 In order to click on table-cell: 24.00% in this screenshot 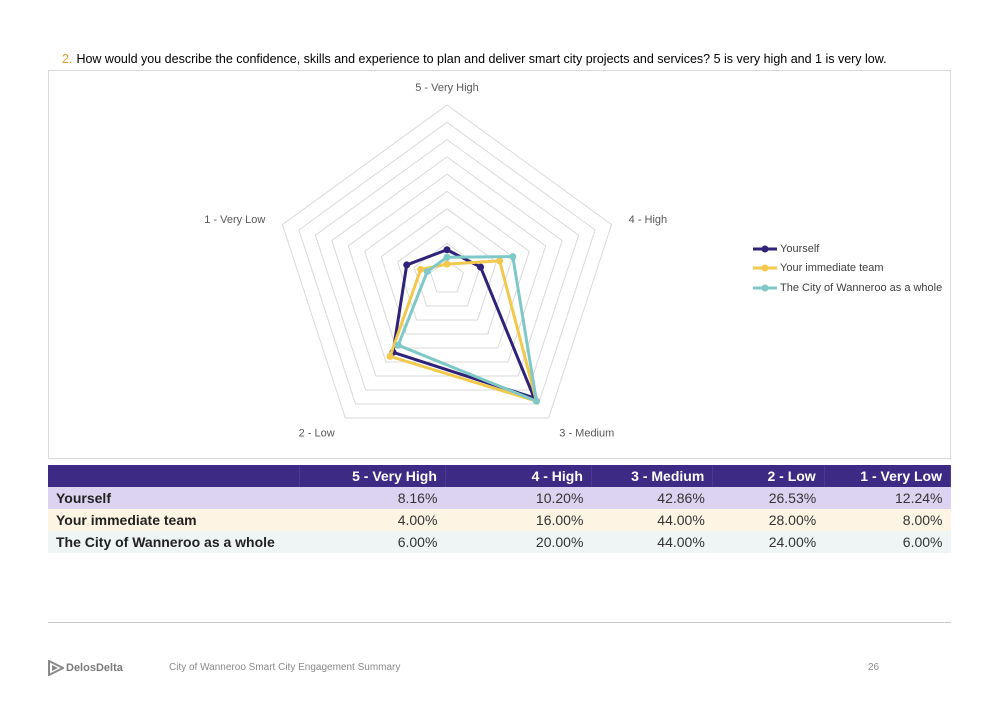, I will do `click(768, 542)`.